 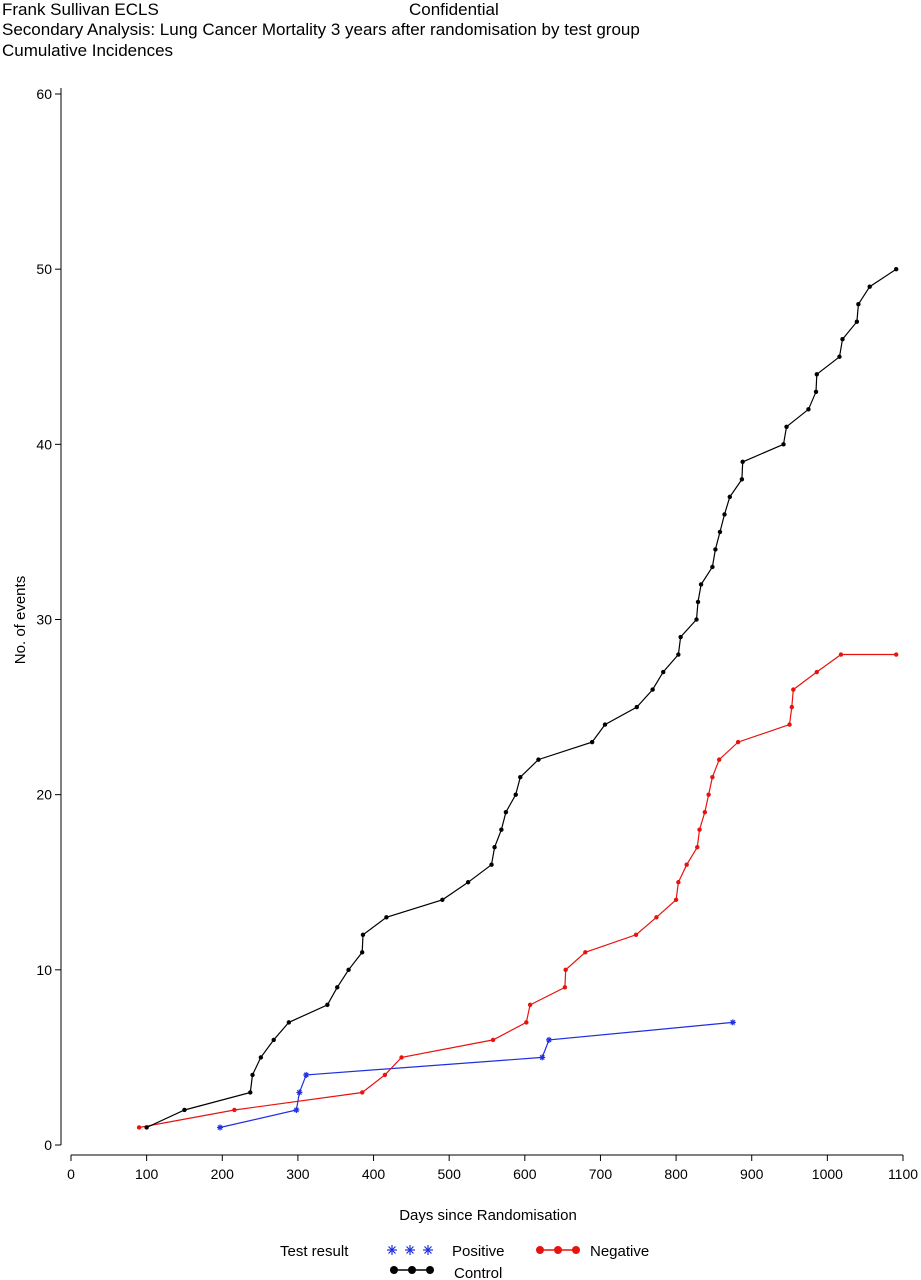 What do you see at coordinates (478, 1251) in the screenshot?
I see `legend-positive-label: Positive` at bounding box center [478, 1251].